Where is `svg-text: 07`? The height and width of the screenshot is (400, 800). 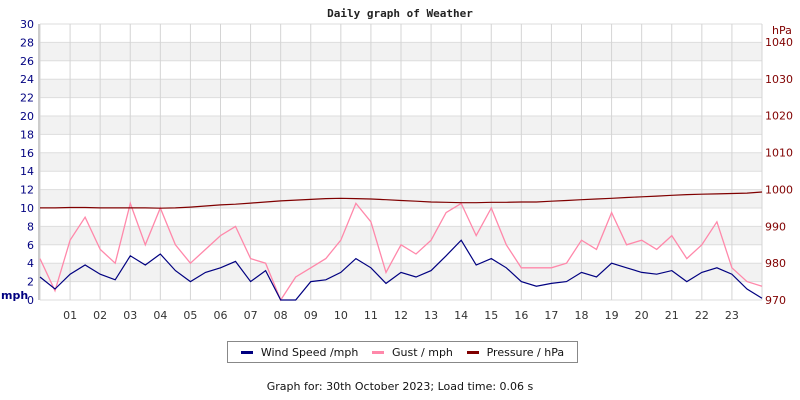 svg-text: 07 is located at coordinates (251, 315).